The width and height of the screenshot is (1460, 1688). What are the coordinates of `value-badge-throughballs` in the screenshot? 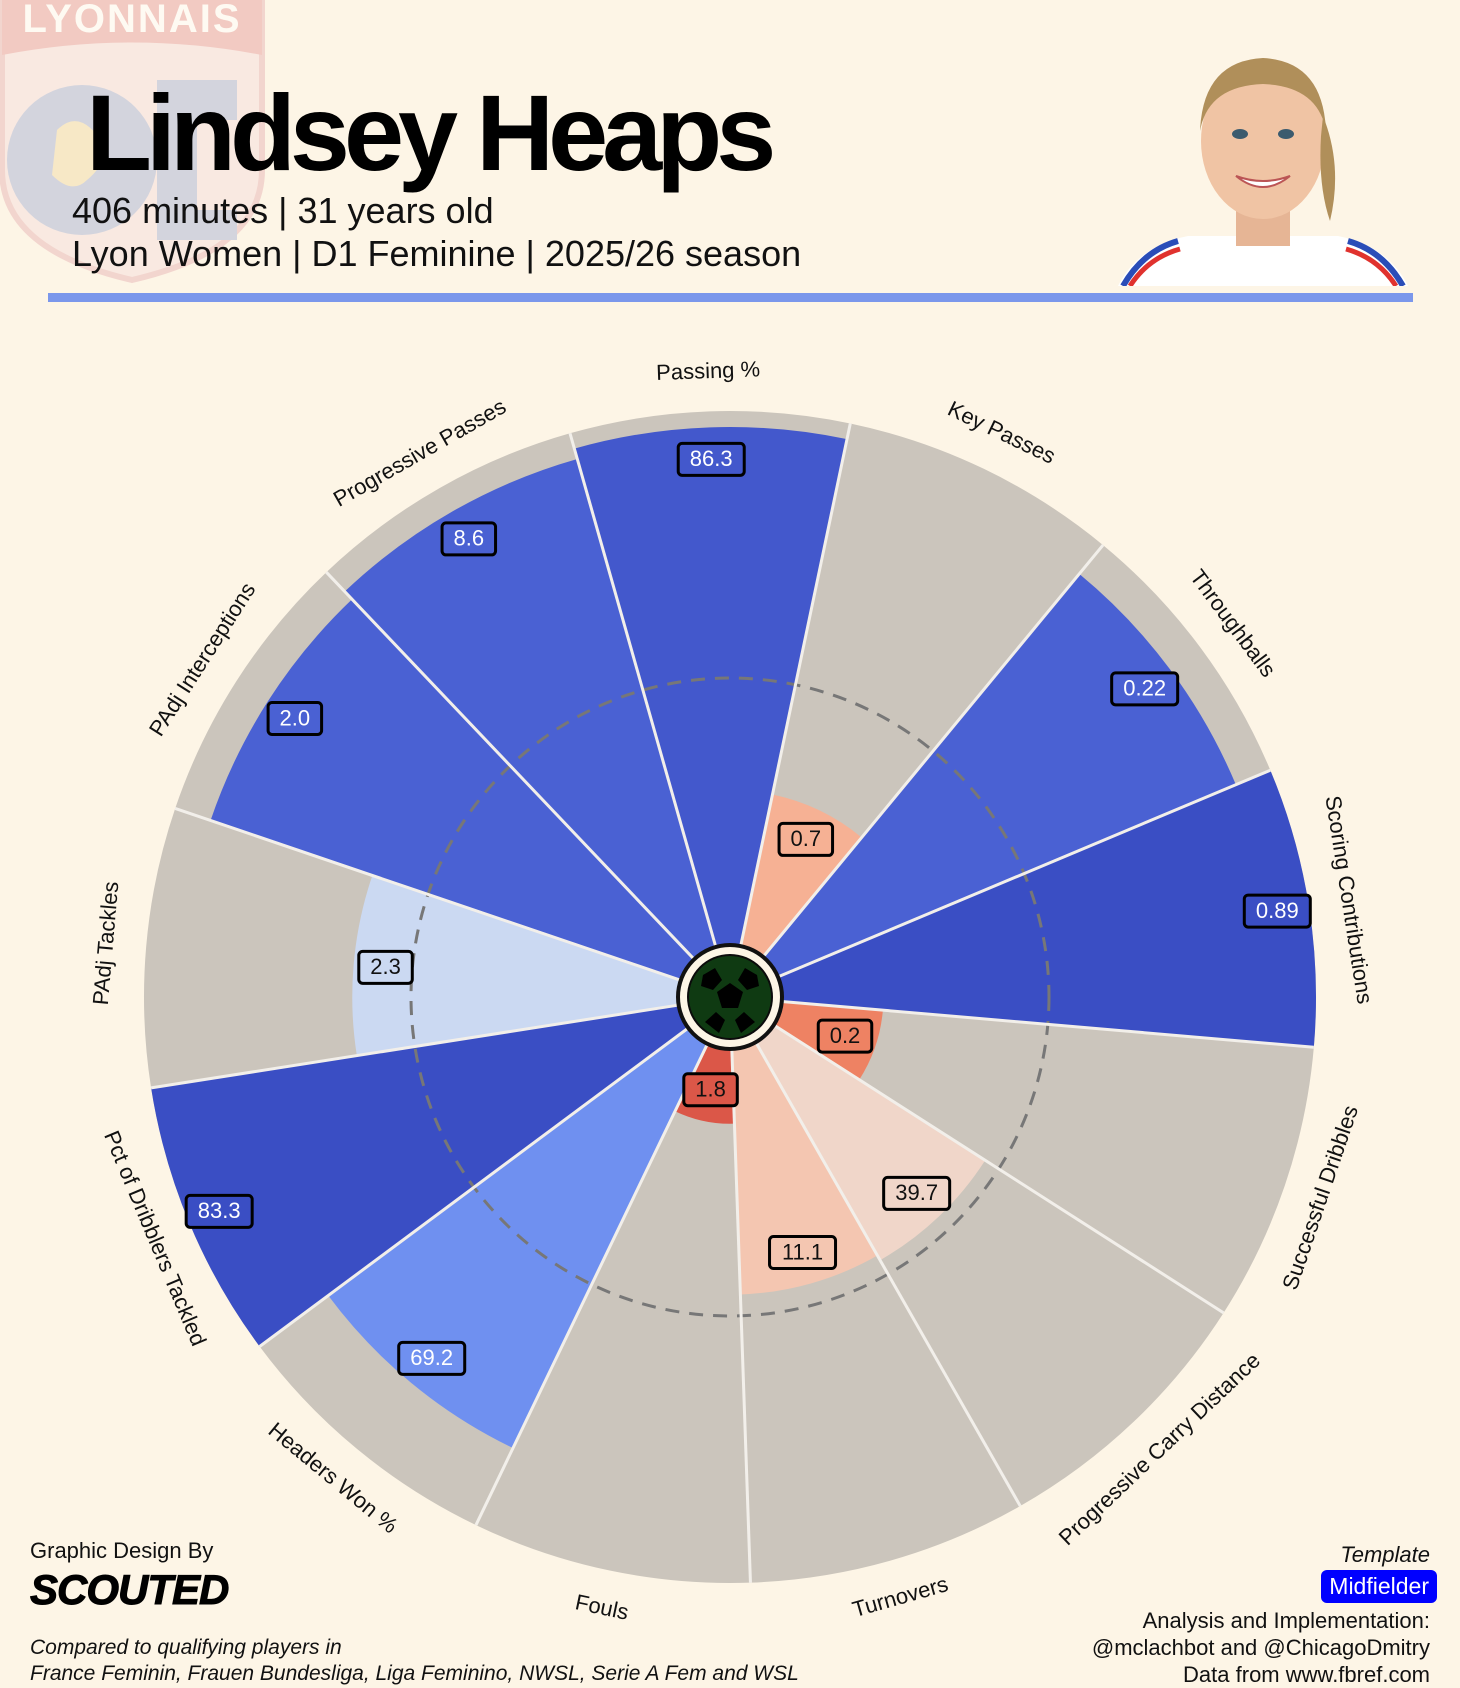 It's located at (1145, 689).